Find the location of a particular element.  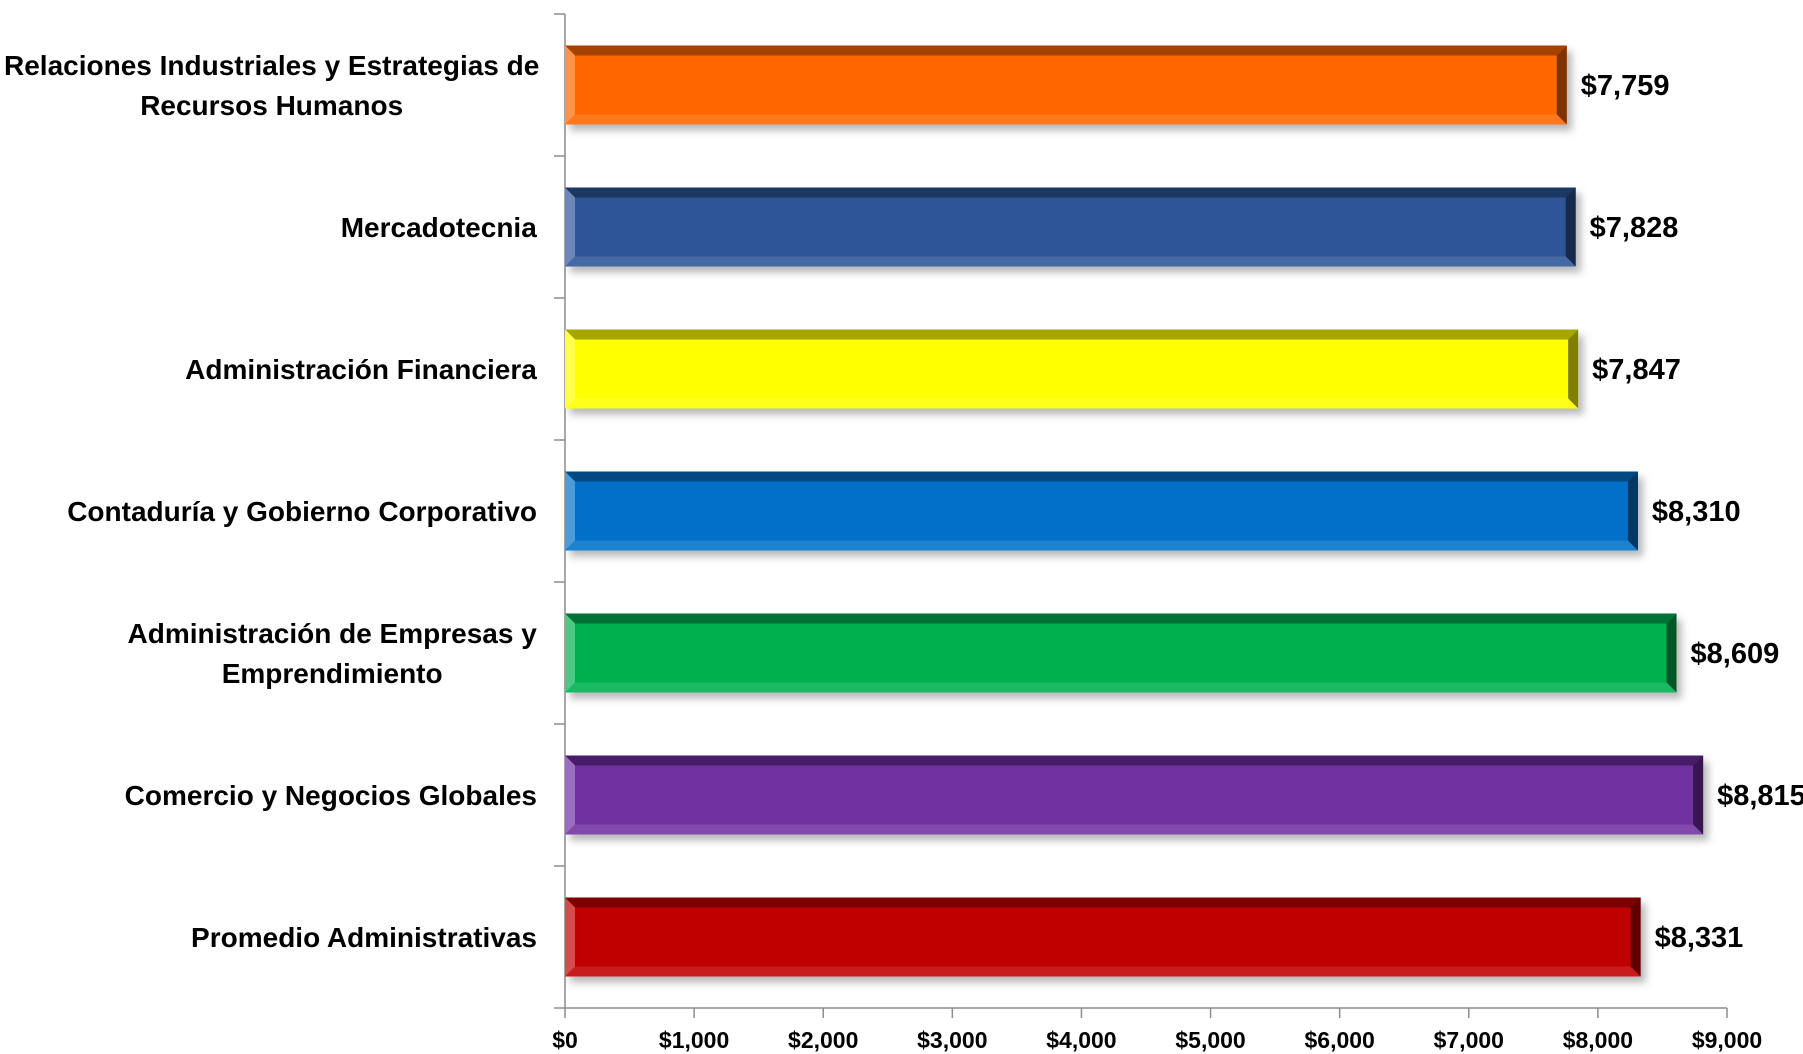

category-label: Administración de Empresas y is located at coordinates (333, 633).